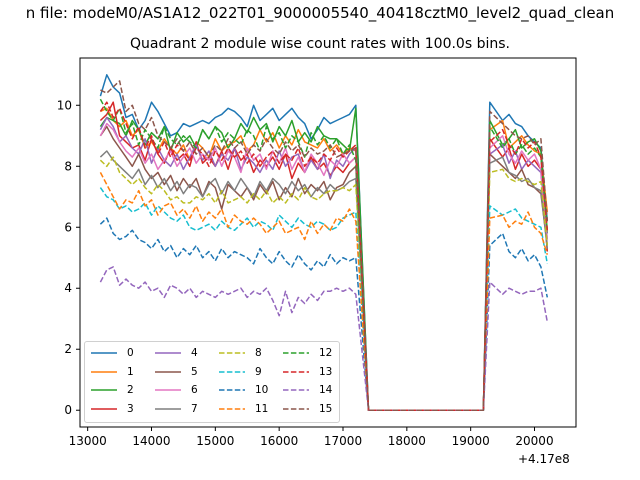 The width and height of the screenshot is (640, 480). I want to click on legend-label: 9, so click(258, 371).